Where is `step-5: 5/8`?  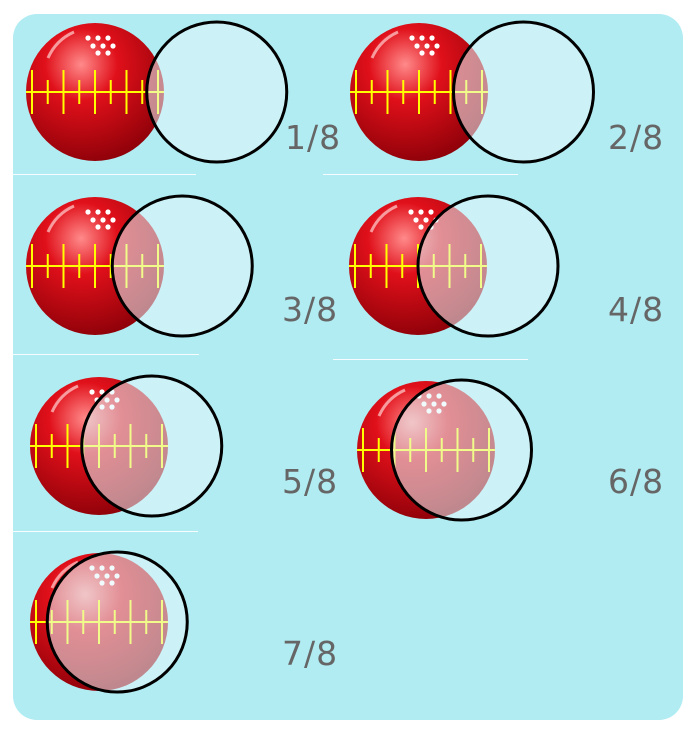
step-5: 5/8 is located at coordinates (195, 460).